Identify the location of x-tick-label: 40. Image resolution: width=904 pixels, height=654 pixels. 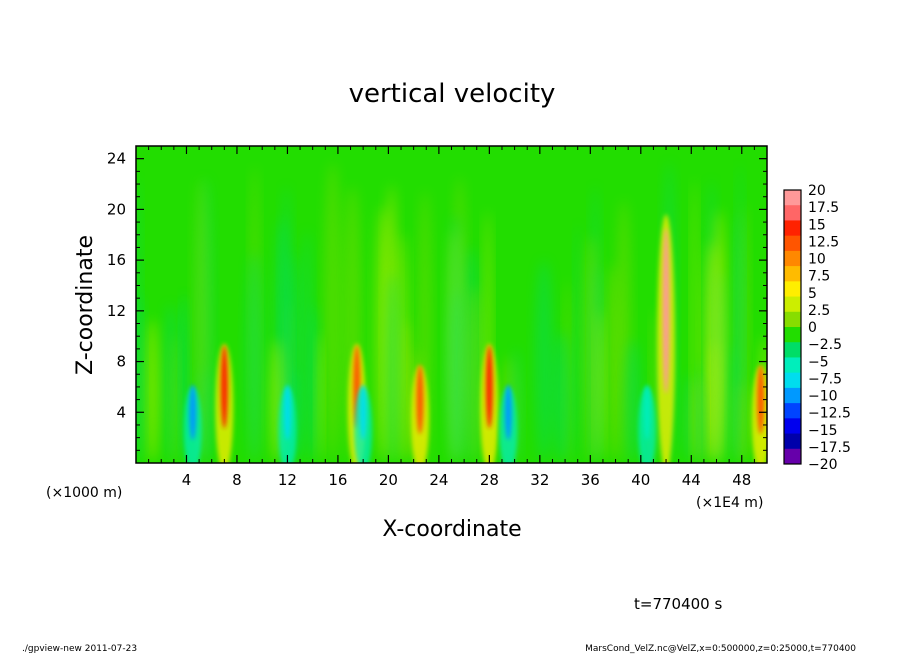
(640, 480).